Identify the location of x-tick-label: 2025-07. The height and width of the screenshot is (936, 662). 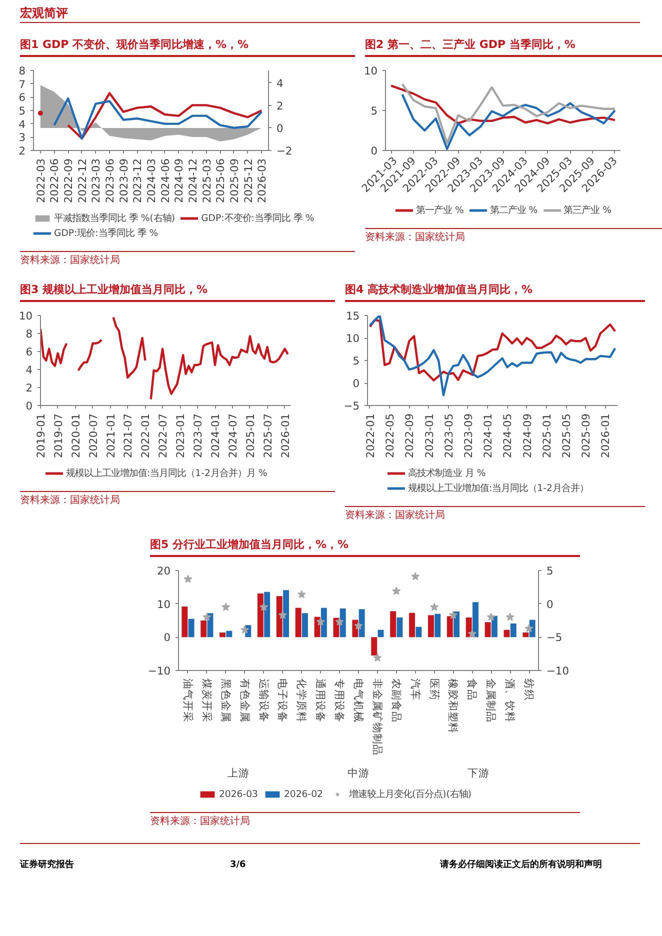
(267, 435).